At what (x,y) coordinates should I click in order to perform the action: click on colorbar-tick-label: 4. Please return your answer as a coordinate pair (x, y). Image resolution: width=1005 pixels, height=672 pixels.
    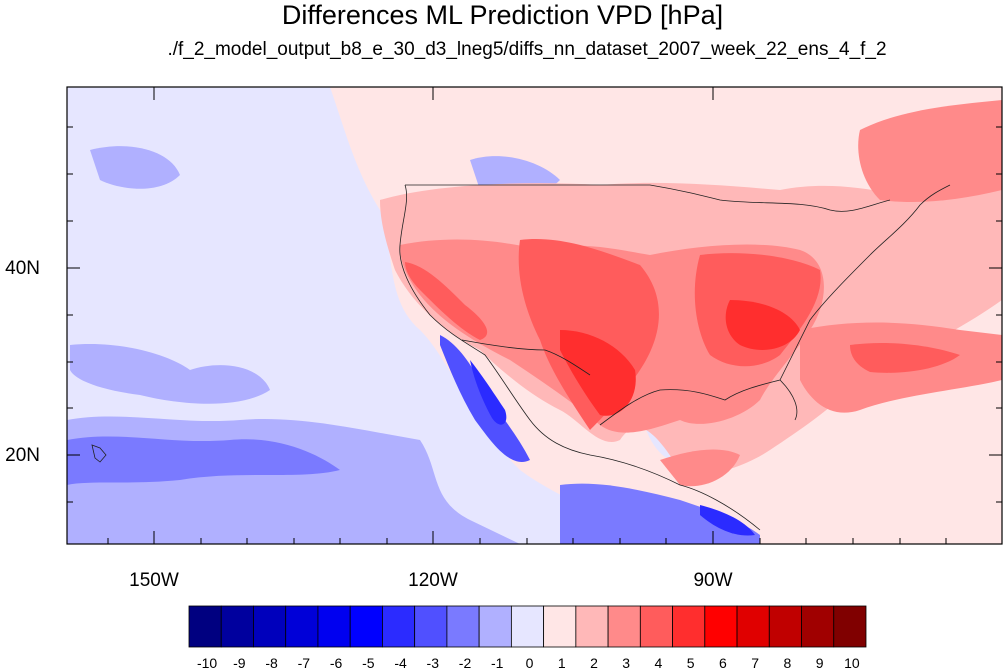
    Looking at the image, I should click on (658, 663).